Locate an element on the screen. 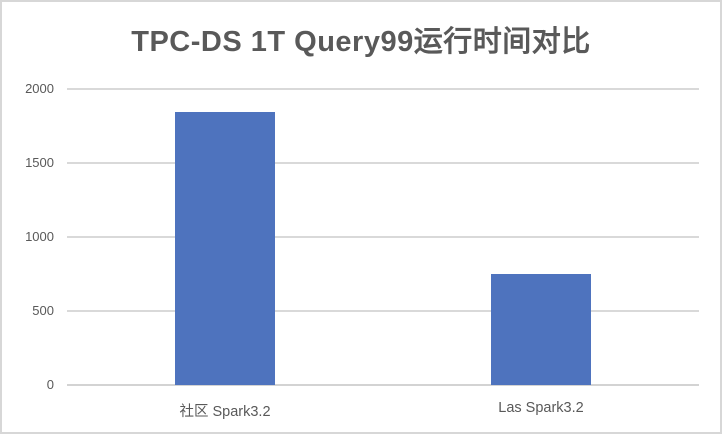 The width and height of the screenshot is (722, 434). y-tick-label: 0 is located at coordinates (50, 384).